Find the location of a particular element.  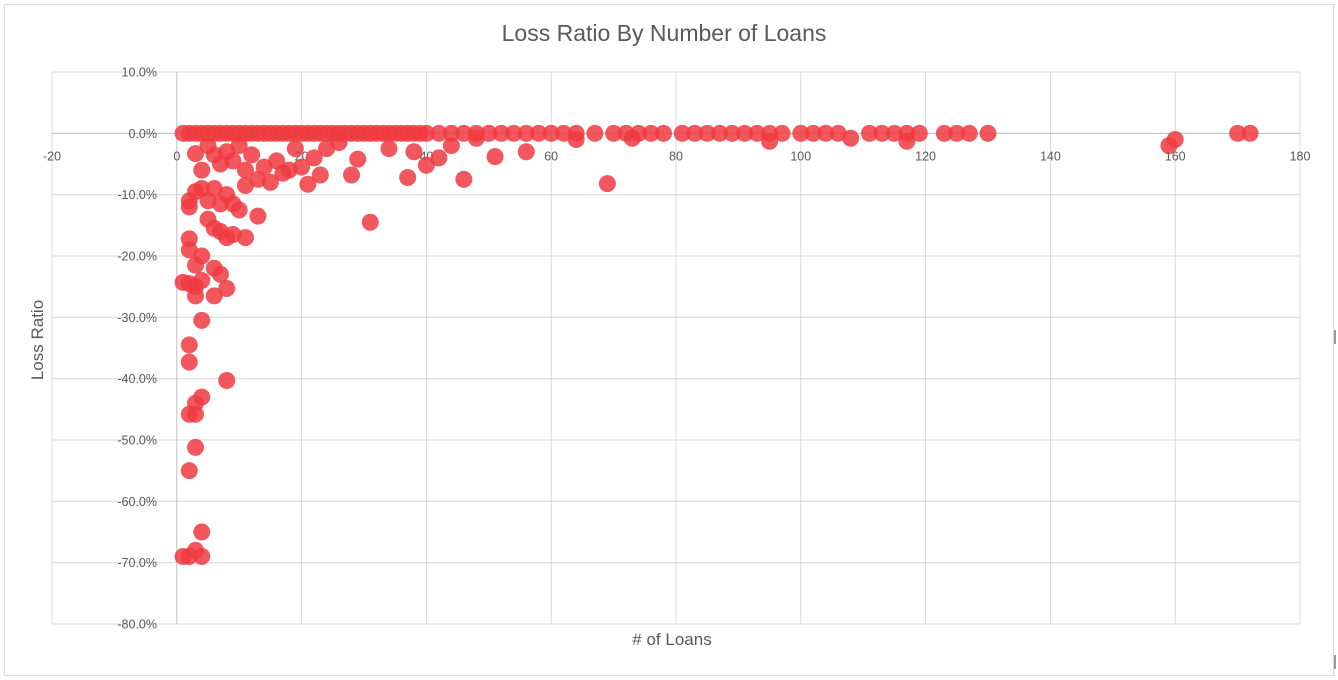

x-tick-label: -20 is located at coordinates (52, 156).